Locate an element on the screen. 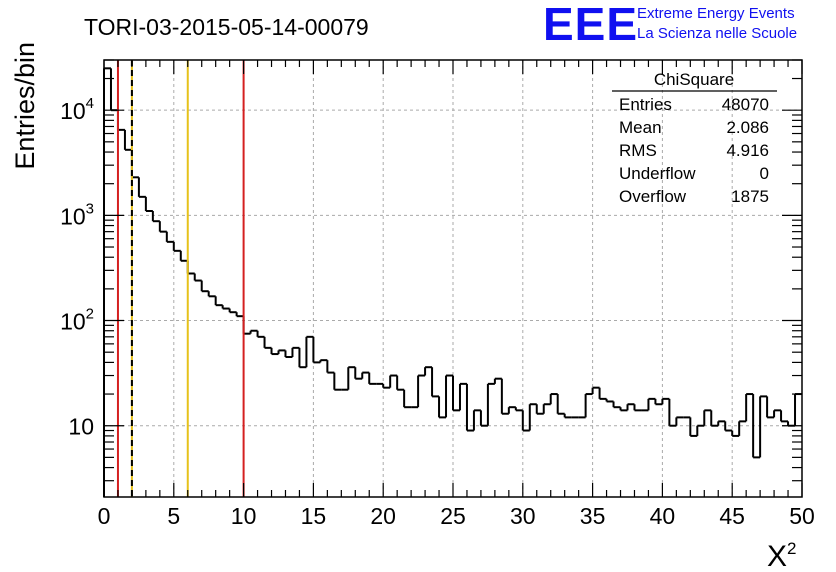  y-tick-label: 10 is located at coordinates (81, 427).